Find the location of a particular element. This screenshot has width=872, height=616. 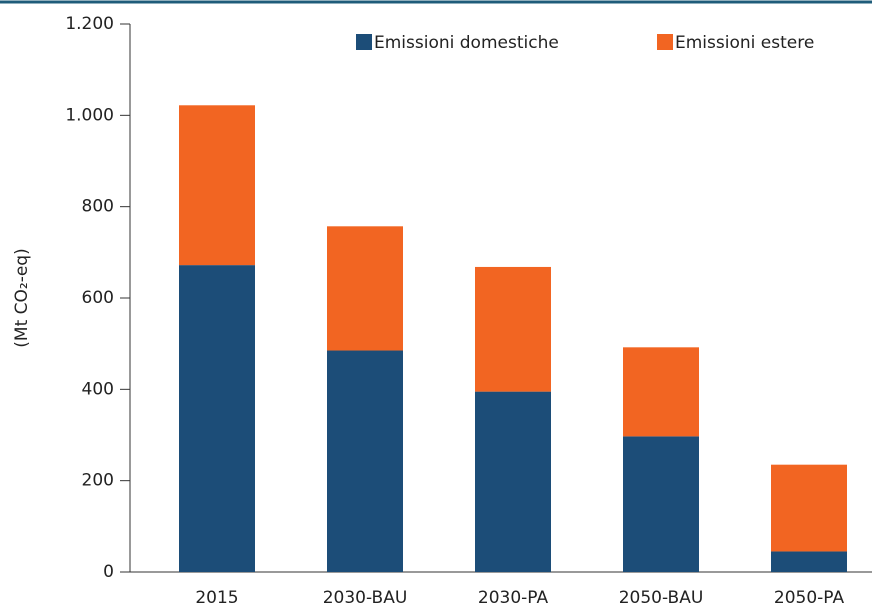

y-tick-label: 0 is located at coordinates (108, 572).